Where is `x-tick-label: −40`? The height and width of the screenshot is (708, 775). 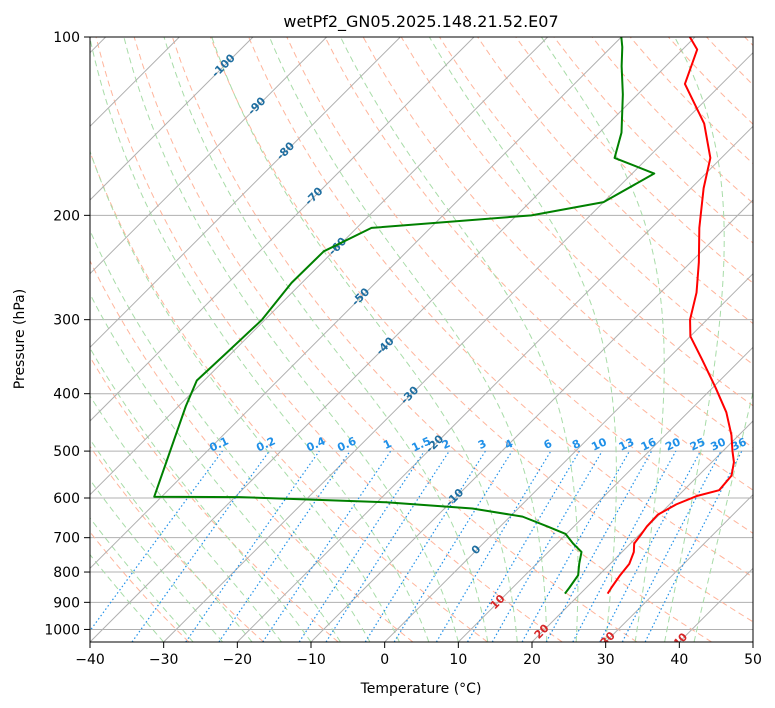 x-tick-label: −40 is located at coordinates (90, 660).